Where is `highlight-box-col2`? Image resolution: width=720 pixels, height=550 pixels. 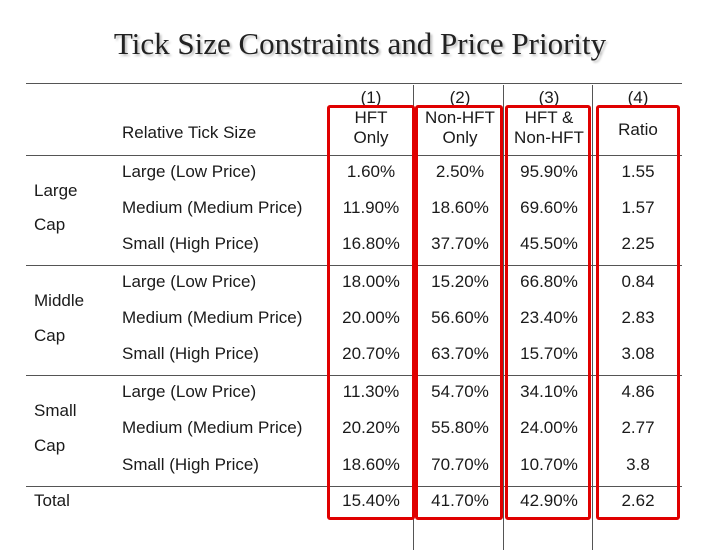 highlight-box-col2 is located at coordinates (459, 312).